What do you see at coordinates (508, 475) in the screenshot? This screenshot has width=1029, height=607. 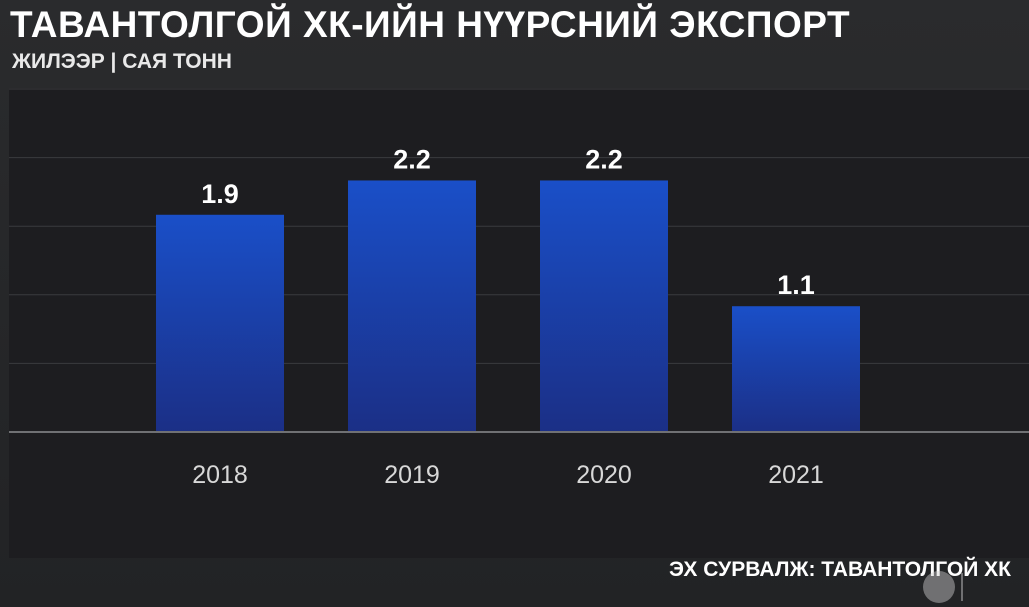 I see `x-tick-labels: 2018 2019 2020 2021` at bounding box center [508, 475].